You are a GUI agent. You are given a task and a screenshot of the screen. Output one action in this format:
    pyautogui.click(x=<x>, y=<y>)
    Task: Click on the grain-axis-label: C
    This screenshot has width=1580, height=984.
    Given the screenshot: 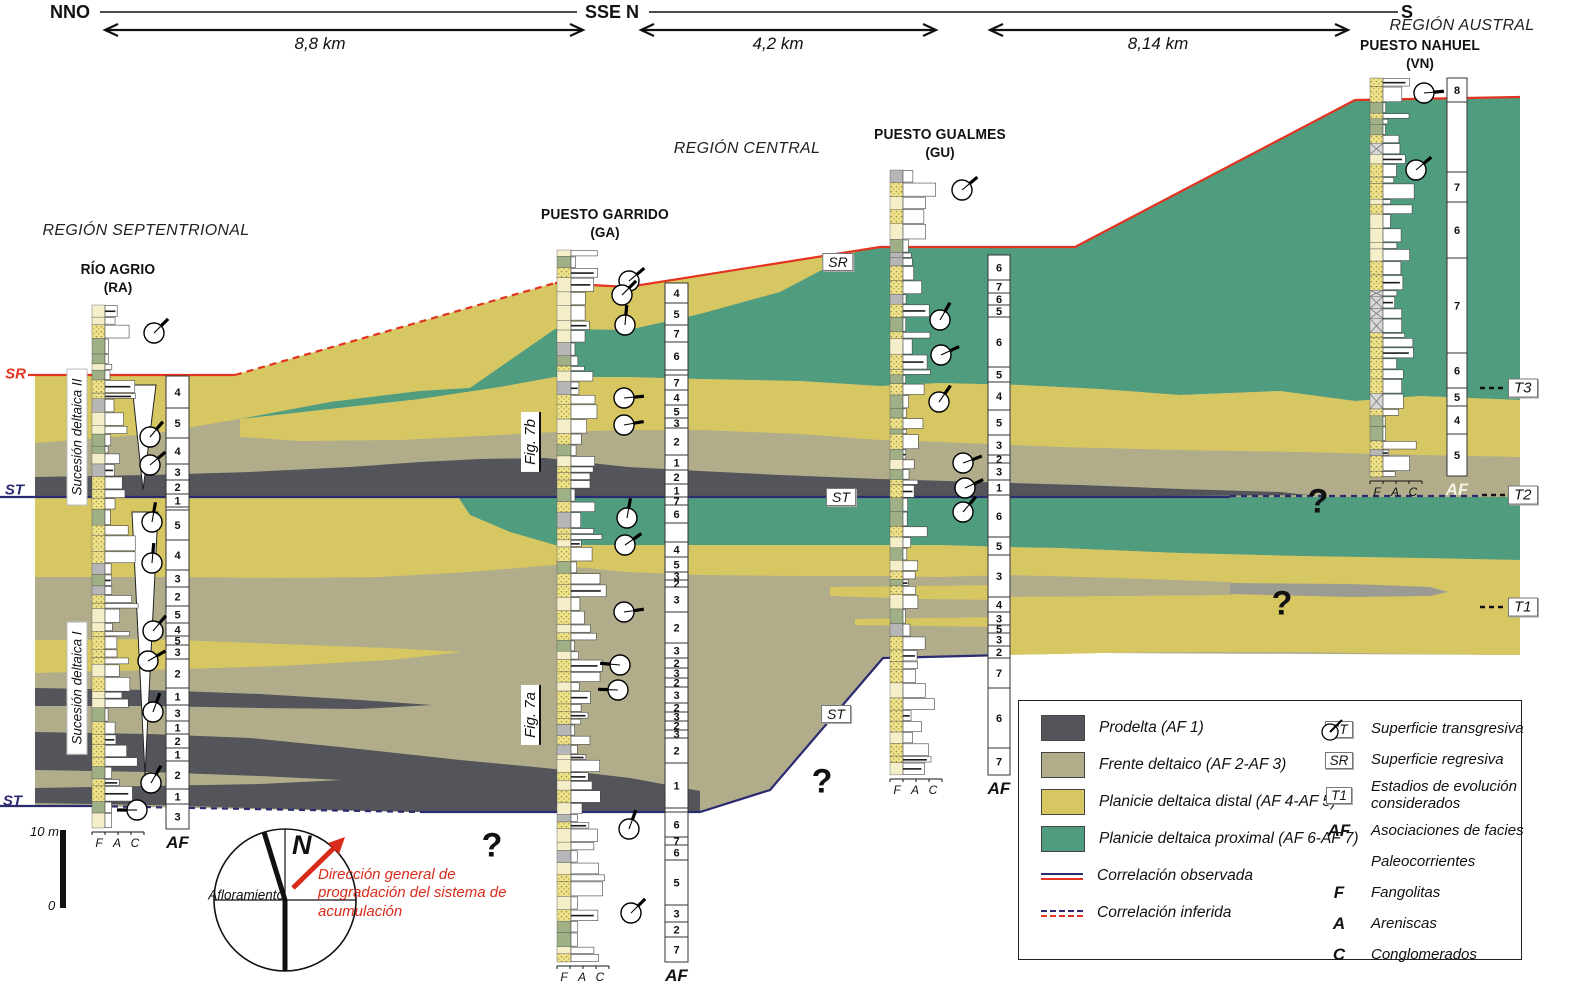 What is the action you would take?
    pyautogui.click(x=600, y=977)
    